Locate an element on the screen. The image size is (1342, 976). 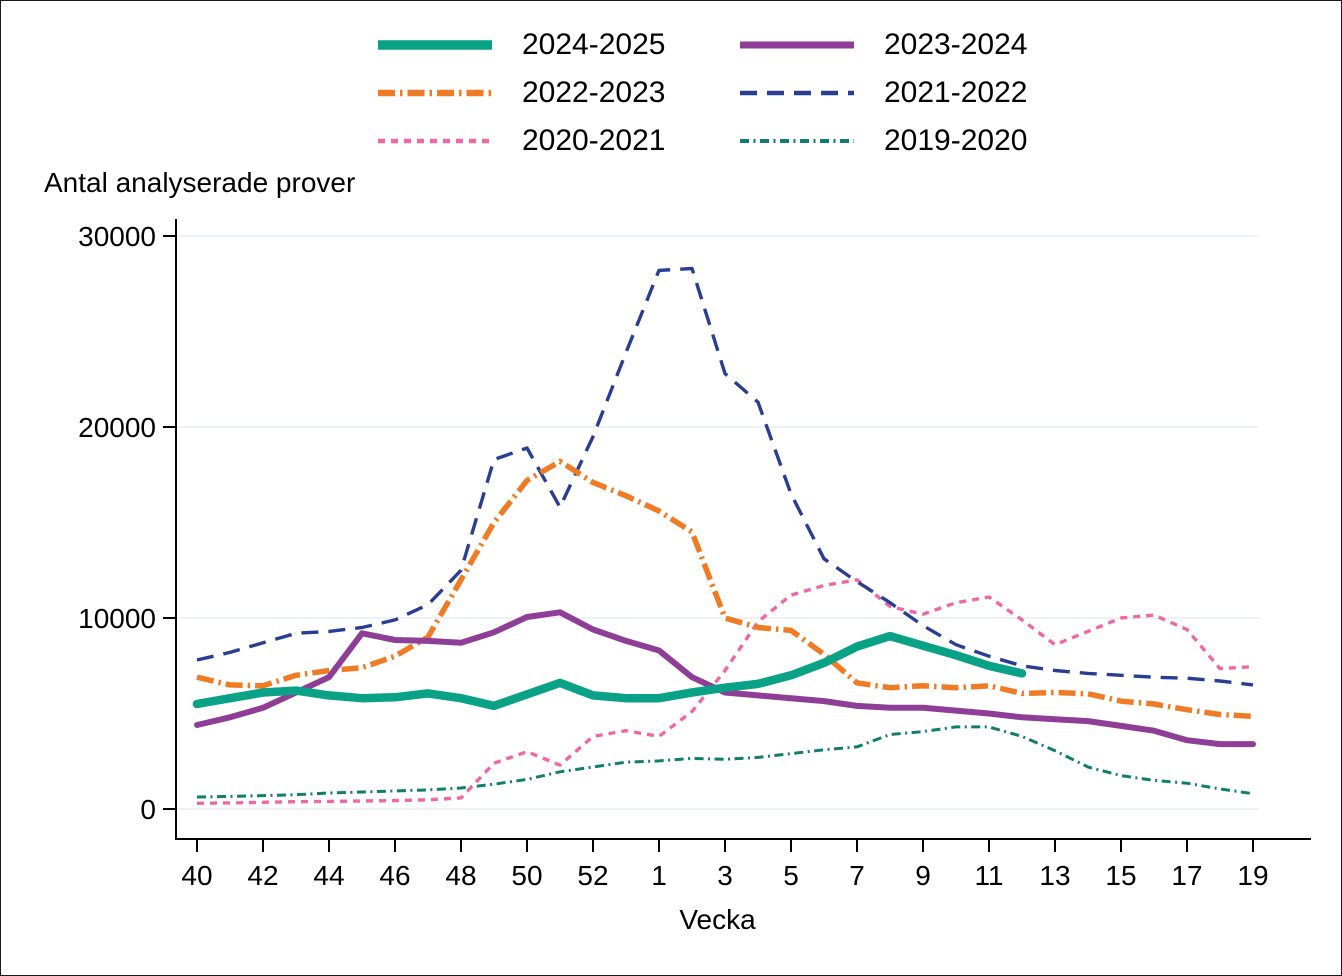
x-tick-label: 50 is located at coordinates (526, 875).